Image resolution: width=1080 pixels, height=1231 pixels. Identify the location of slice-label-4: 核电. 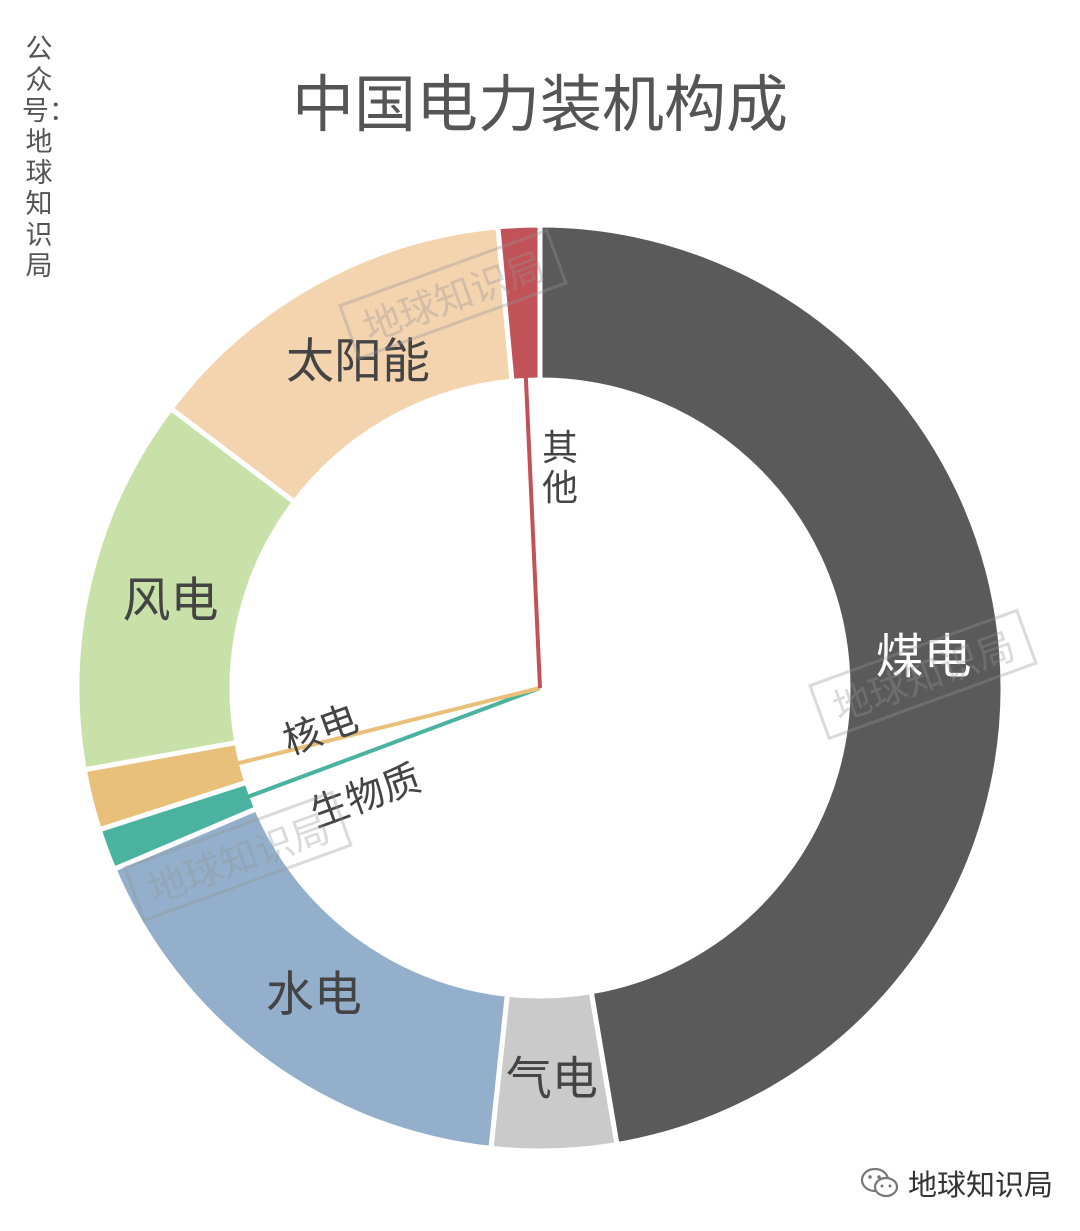
(320, 729).